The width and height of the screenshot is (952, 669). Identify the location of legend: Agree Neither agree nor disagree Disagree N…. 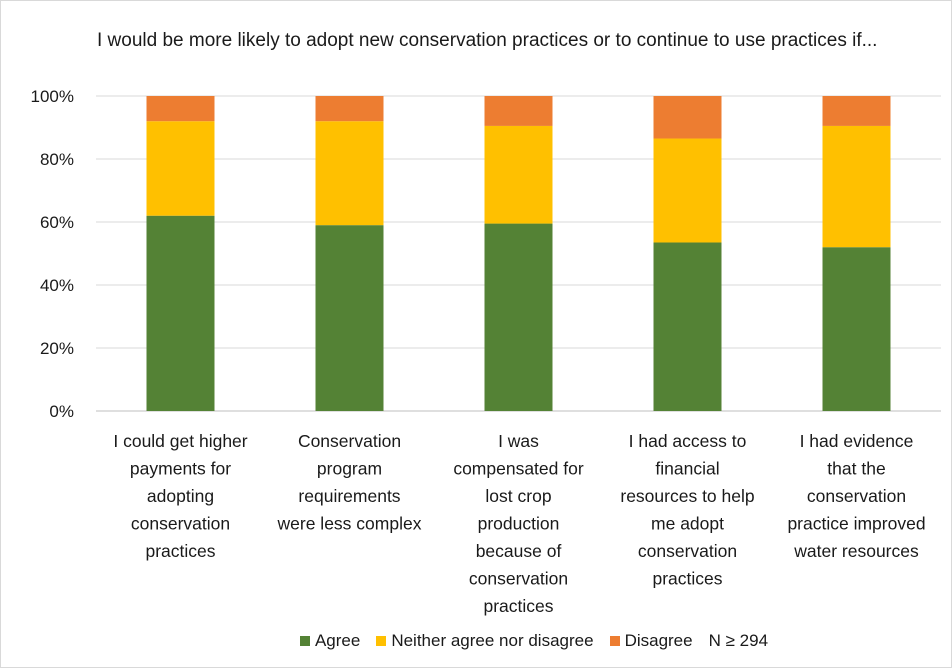
(476, 641).